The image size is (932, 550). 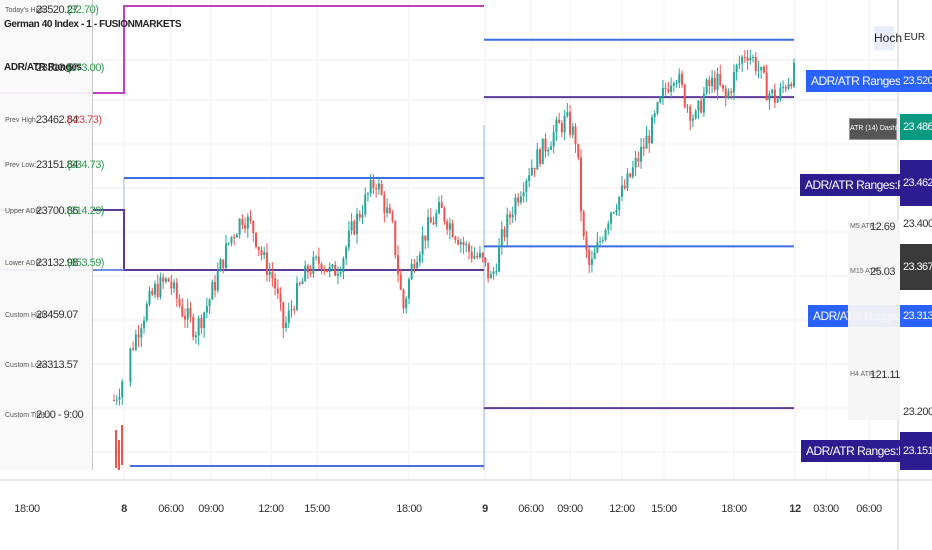 I want to click on x-tick: 15:00, so click(x=664, y=509).